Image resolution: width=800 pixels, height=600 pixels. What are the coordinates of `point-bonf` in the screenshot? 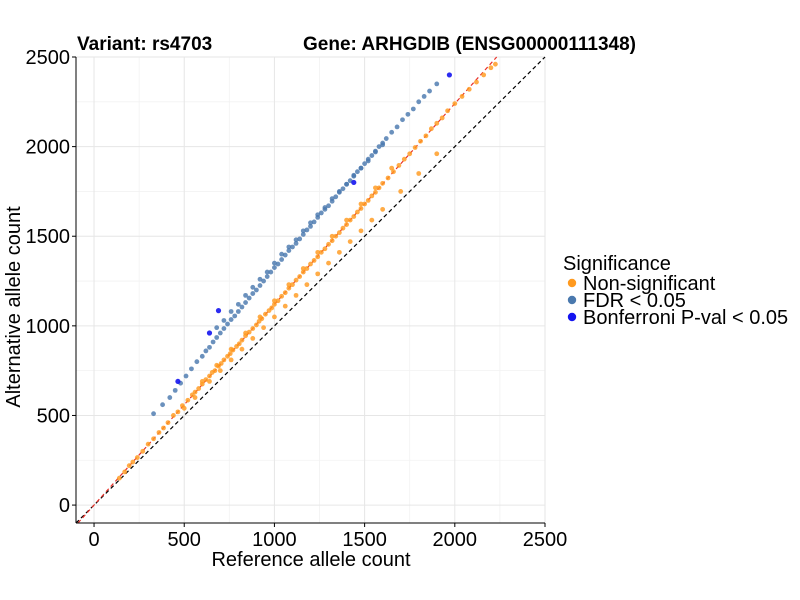 It's located at (354, 182).